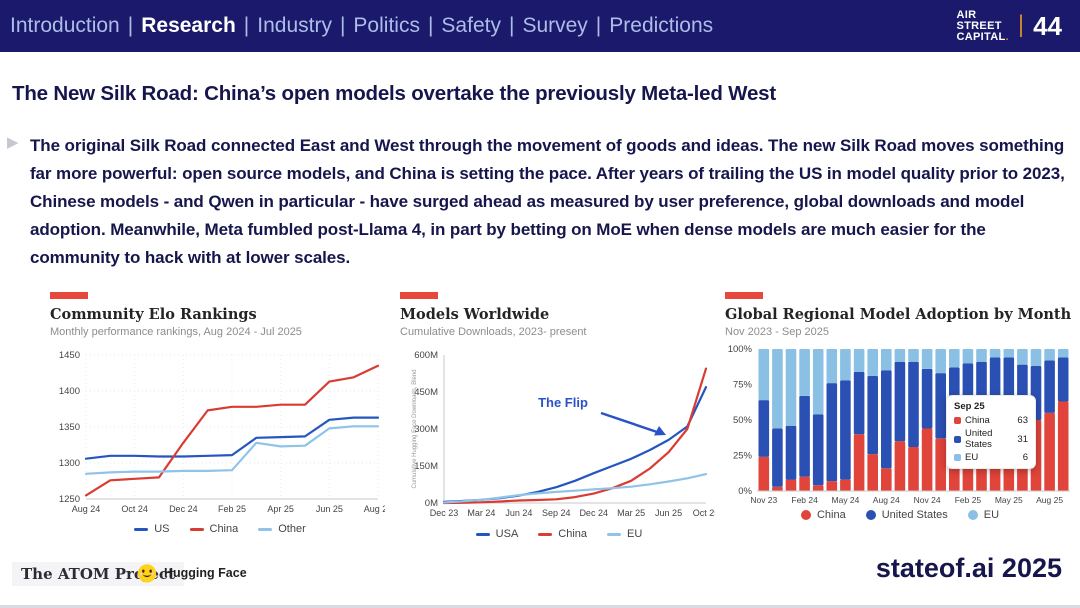  I want to click on line-other, so click(232, 450).